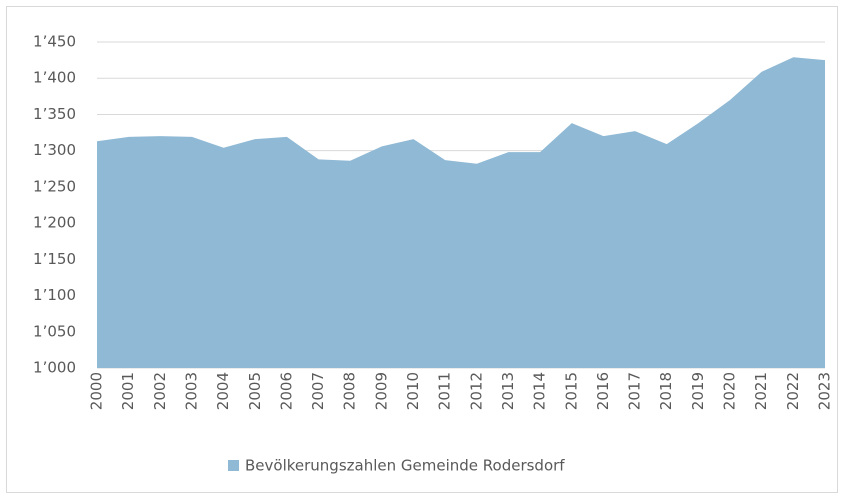  What do you see at coordinates (635, 391) in the screenshot?
I see `x-tick-label: 2017` at bounding box center [635, 391].